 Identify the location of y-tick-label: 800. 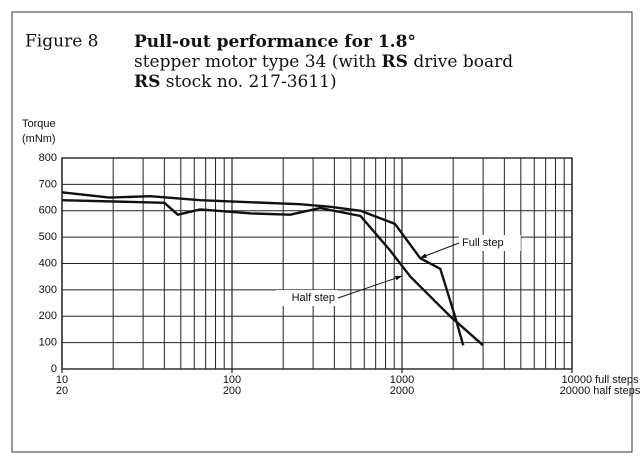
(48, 158).